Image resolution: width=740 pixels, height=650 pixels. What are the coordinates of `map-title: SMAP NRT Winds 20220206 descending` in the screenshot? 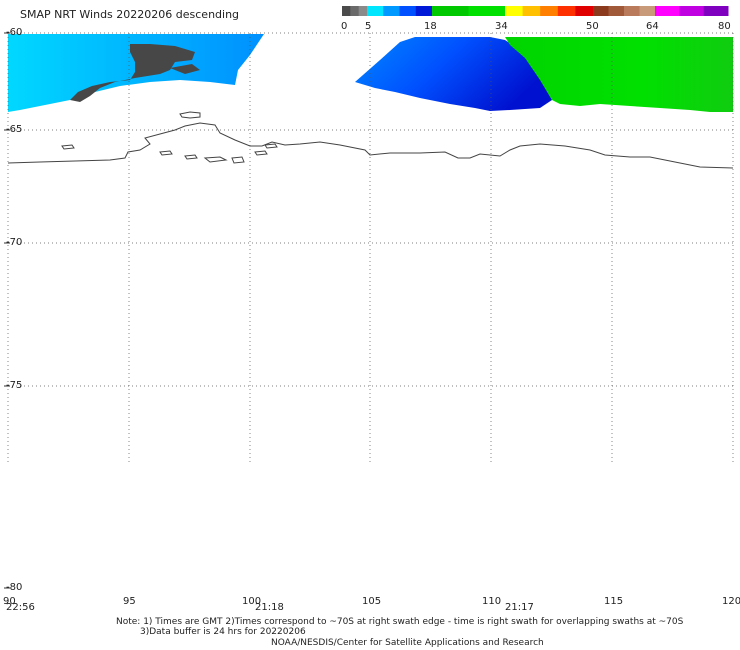 It's located at (130, 14).